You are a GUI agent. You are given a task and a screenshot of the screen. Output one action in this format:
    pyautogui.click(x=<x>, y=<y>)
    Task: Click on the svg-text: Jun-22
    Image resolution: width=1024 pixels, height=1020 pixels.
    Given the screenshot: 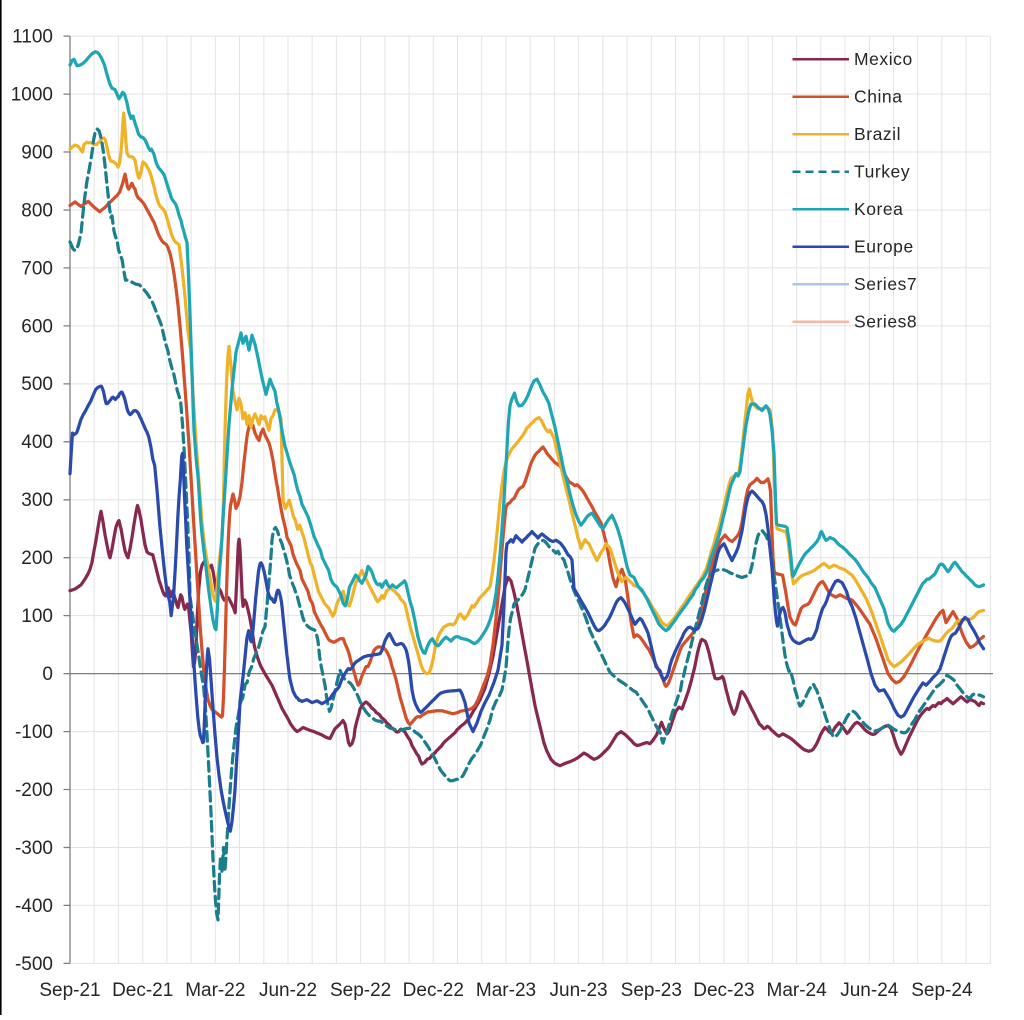 What is the action you would take?
    pyautogui.click(x=288, y=990)
    